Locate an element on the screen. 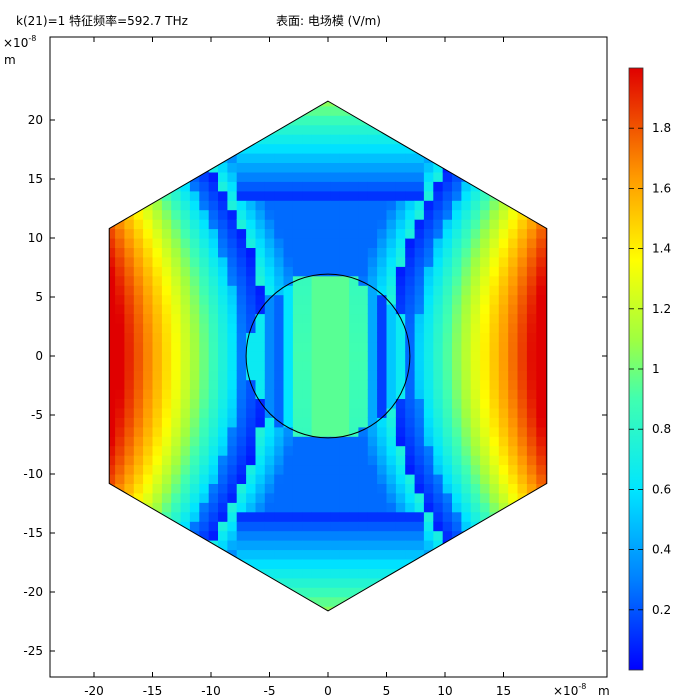 The image size is (700, 700). colorbar-tick-label: 0.6 is located at coordinates (661, 489).